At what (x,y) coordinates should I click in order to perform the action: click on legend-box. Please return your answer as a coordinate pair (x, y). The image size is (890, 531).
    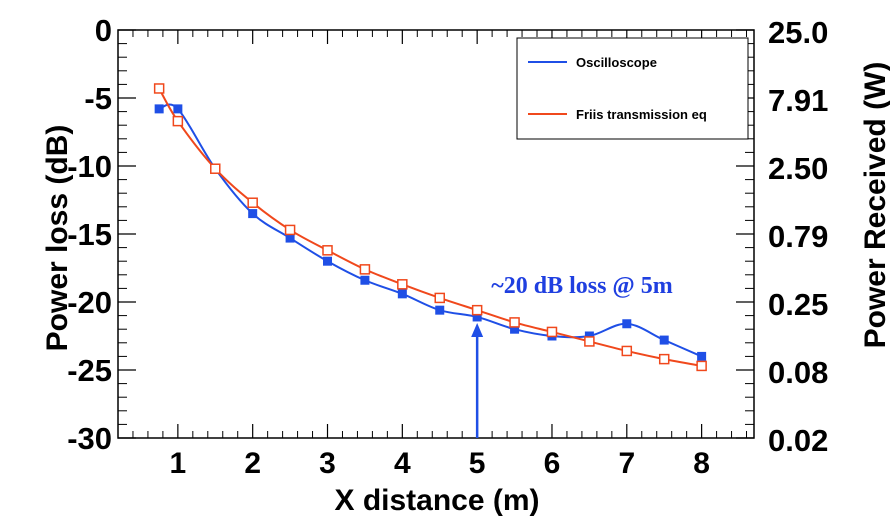
    Looking at the image, I should click on (632, 88).